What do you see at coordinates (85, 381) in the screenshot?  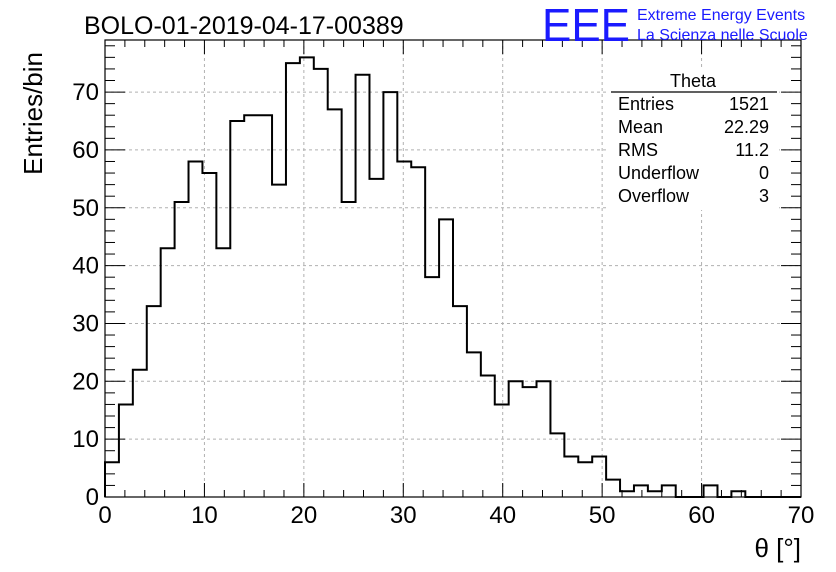 I see `y-tick-label: 20` at bounding box center [85, 381].